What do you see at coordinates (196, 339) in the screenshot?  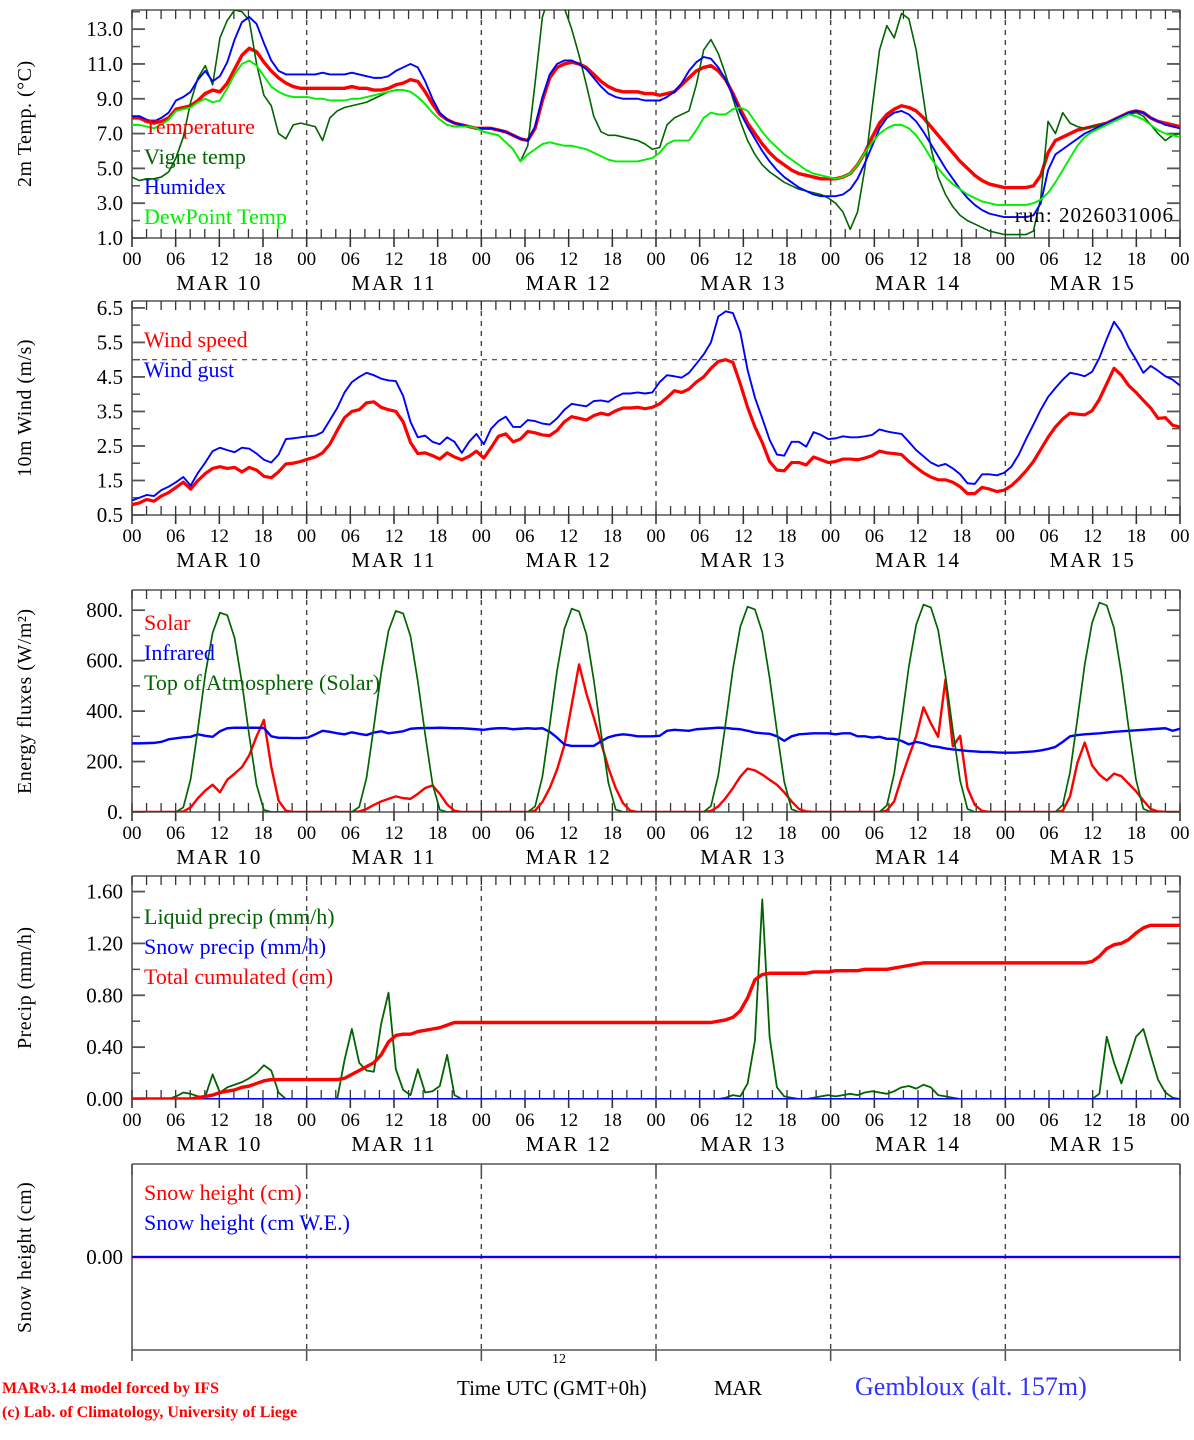 I see `legend-label-0: Wind speed` at bounding box center [196, 339].